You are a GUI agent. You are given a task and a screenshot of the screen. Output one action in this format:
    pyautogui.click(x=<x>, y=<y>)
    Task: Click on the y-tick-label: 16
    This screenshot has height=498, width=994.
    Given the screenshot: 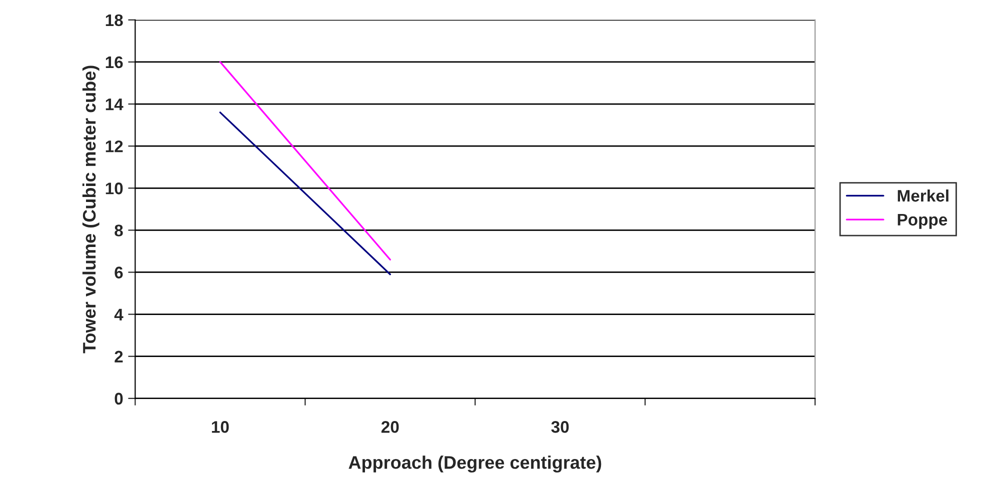 What is the action you would take?
    pyautogui.click(x=114, y=62)
    